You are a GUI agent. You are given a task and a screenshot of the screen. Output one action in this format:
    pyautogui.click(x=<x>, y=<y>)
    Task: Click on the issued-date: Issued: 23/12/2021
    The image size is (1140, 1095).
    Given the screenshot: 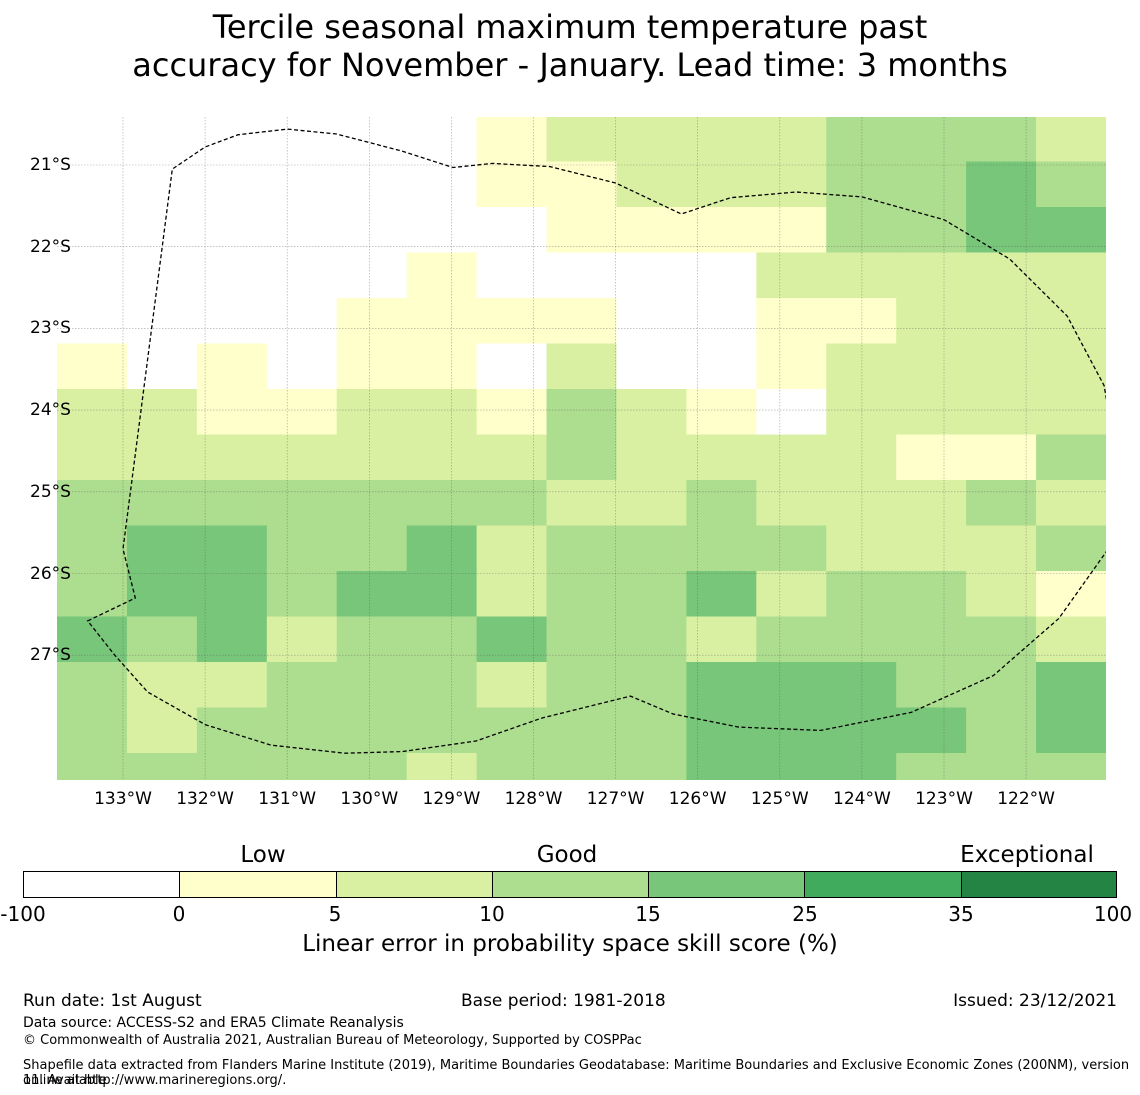 What is the action you would take?
    pyautogui.click(x=1035, y=1001)
    